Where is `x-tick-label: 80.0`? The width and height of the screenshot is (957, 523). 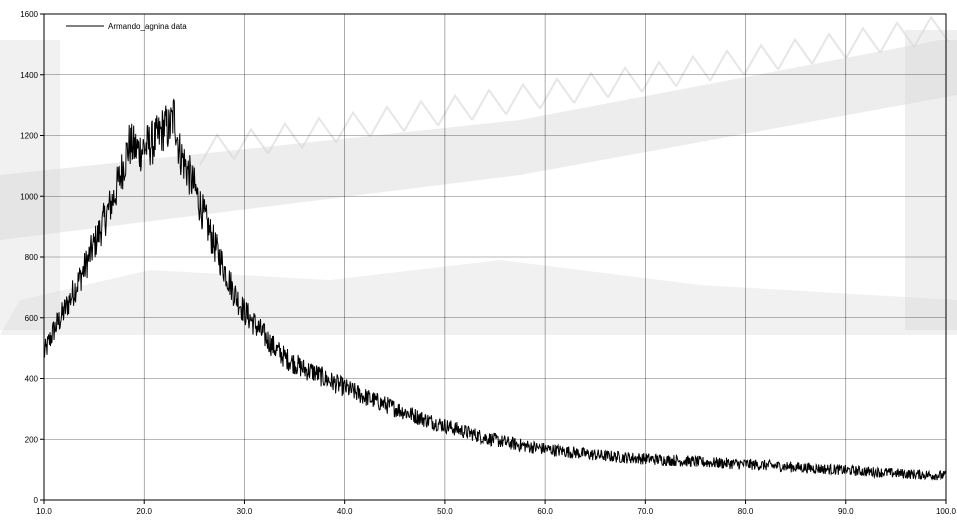
x-tick-label: 80.0 is located at coordinates (746, 511).